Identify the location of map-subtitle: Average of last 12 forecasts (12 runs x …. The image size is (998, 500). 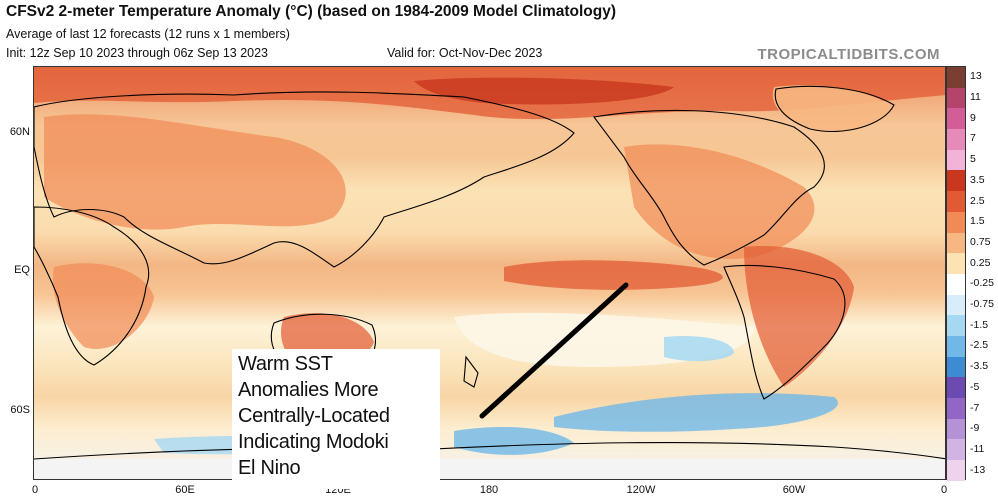
(148, 34).